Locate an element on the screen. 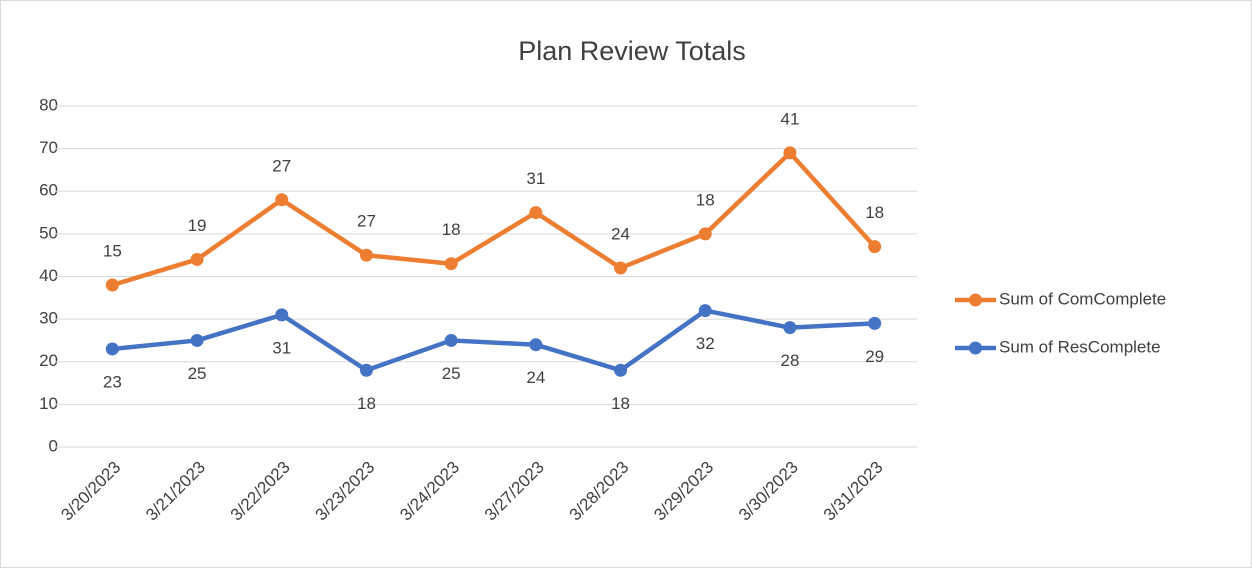 The image size is (1252, 568). y-tick-label: 50 is located at coordinates (48, 232).